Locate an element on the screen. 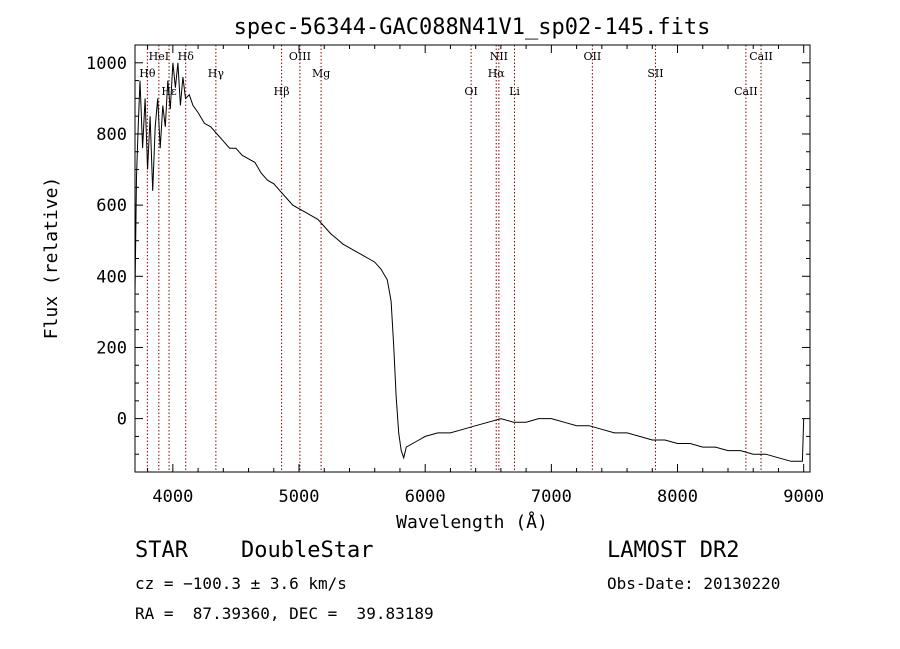 The height and width of the screenshot is (649, 900). y-tick-label: 200 is located at coordinates (111, 348).